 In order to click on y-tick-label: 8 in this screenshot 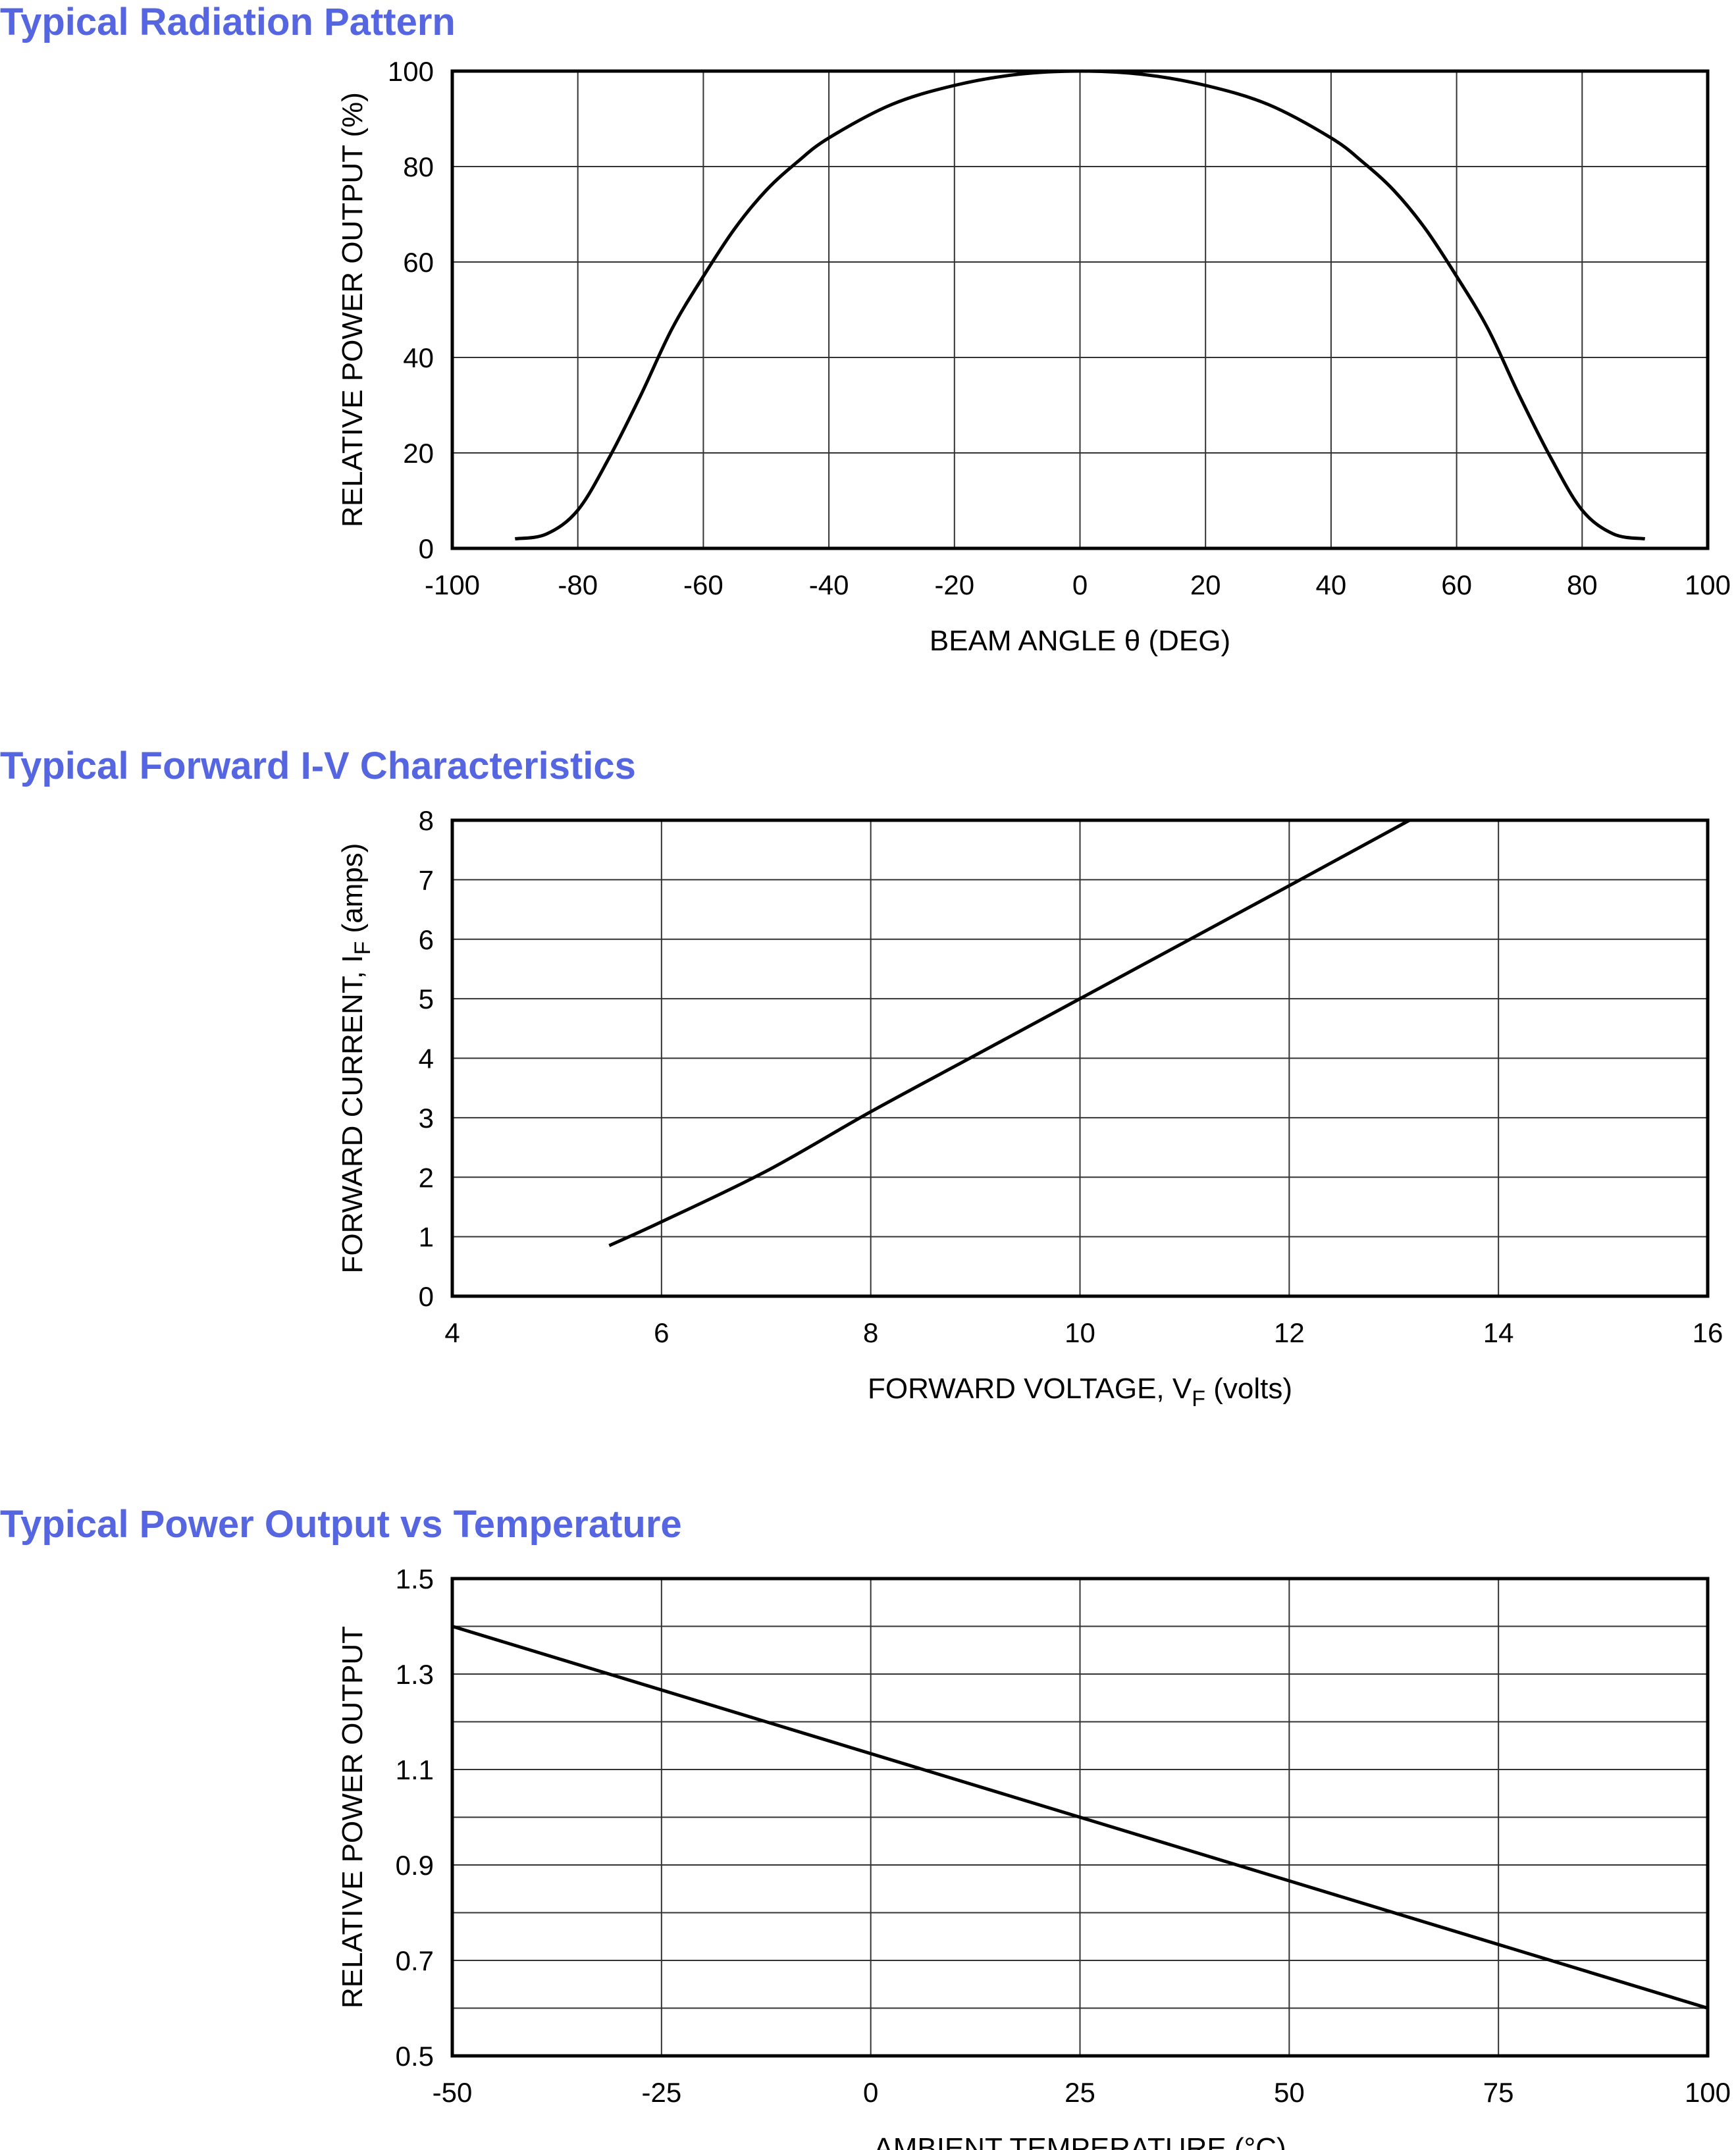, I will do `click(426, 821)`.